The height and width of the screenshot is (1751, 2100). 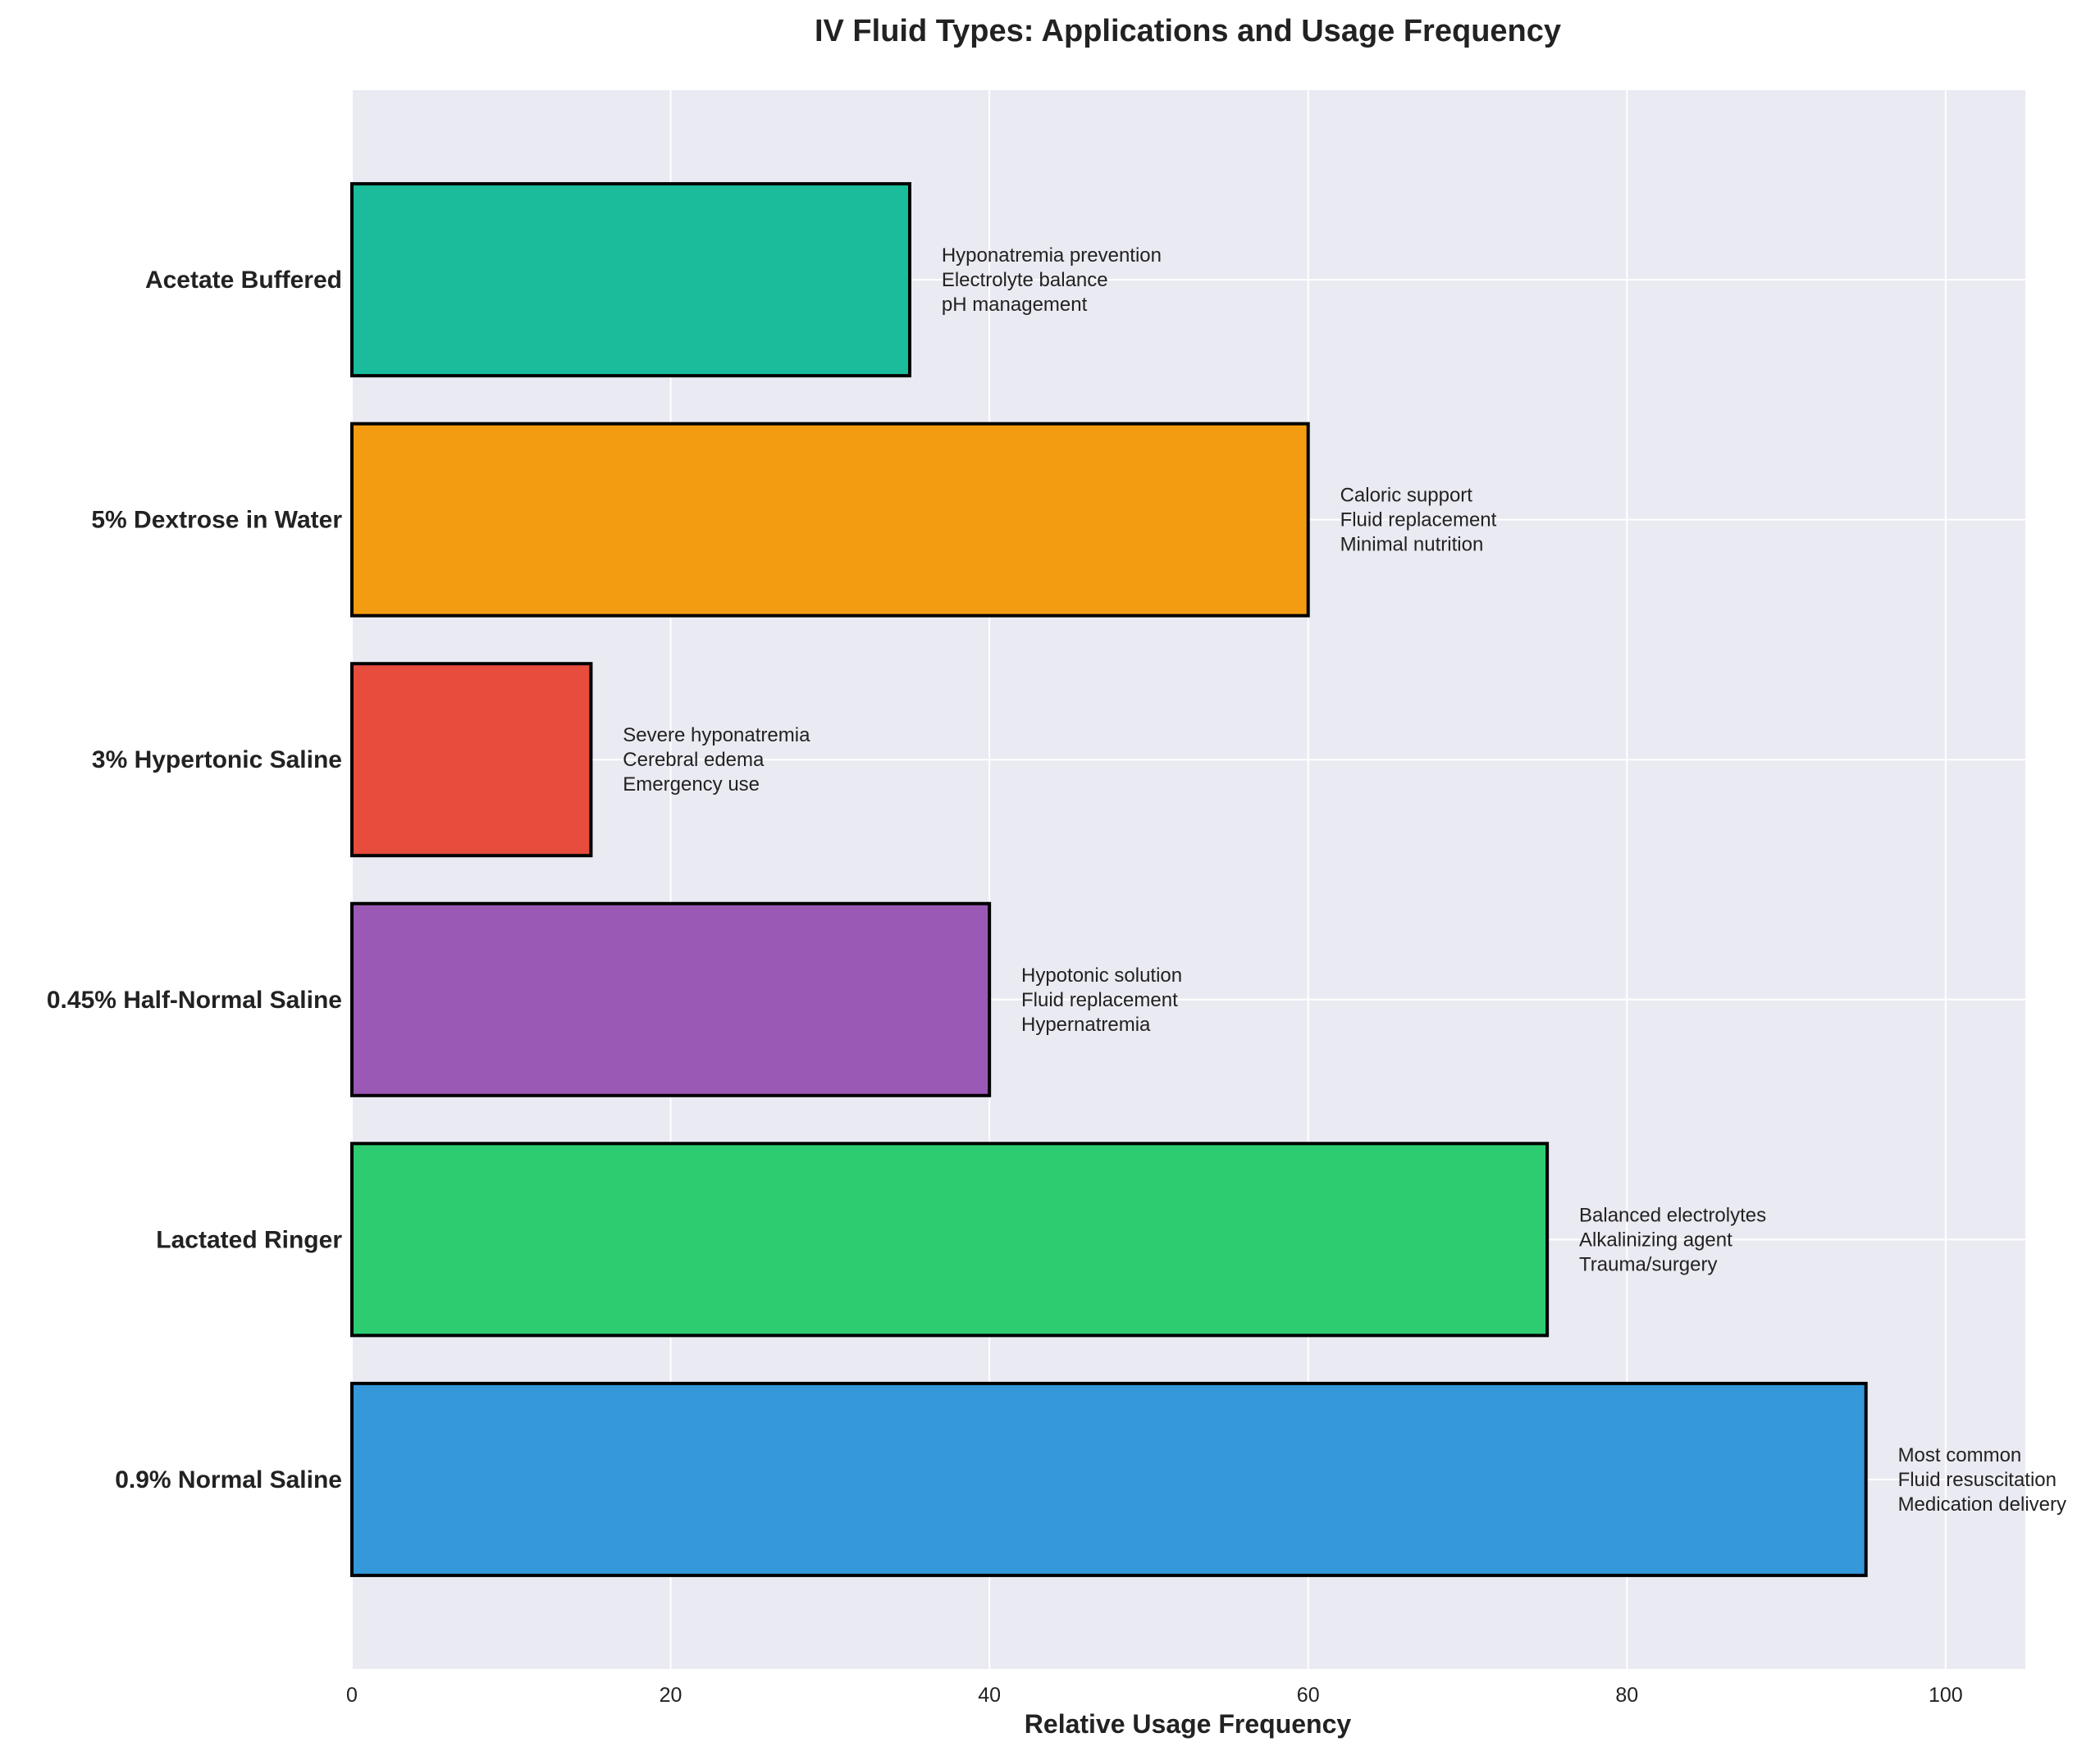 What do you see at coordinates (717, 735) in the screenshot?
I see `annotation-line: Severe hyponatremia` at bounding box center [717, 735].